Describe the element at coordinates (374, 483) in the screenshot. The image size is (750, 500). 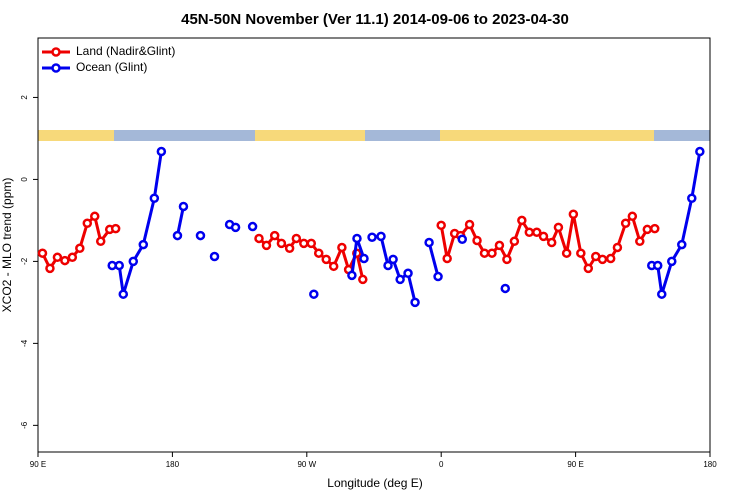
I see `x-axis-label: Longitude (deg E)` at that location.